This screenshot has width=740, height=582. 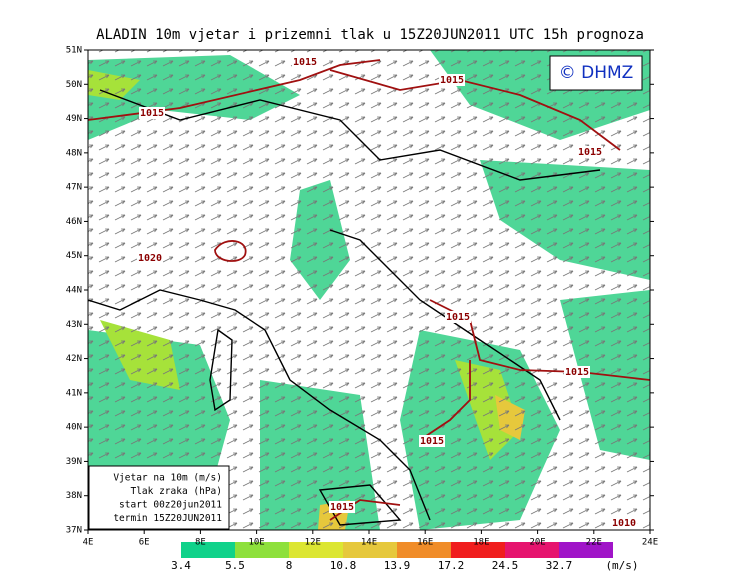 What do you see at coordinates (369, 543) in the screenshot?
I see `lon-label: 14E` at bounding box center [369, 543].